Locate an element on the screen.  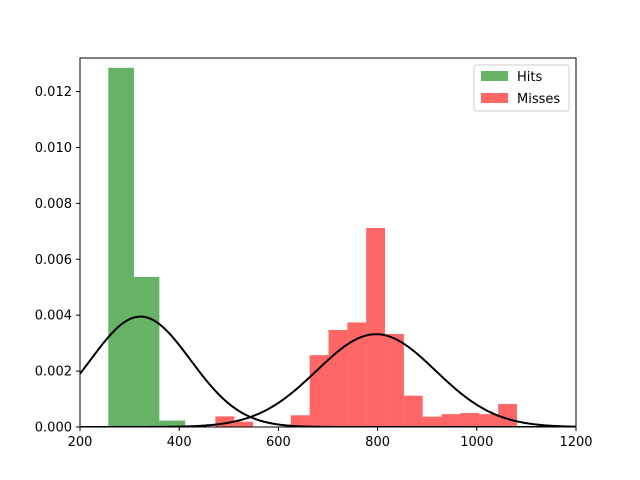
legend-label-misses: Misses is located at coordinates (538, 99).